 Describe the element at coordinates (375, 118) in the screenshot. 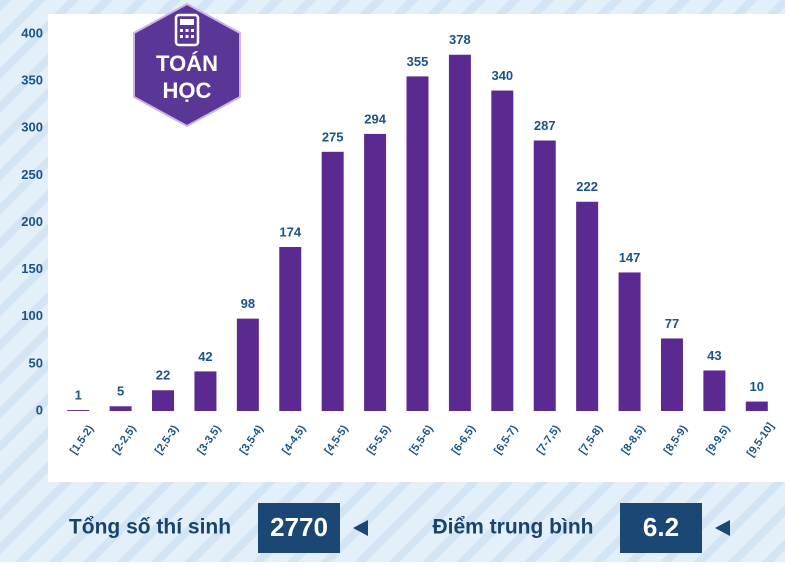

I see `value-label: 294` at that location.